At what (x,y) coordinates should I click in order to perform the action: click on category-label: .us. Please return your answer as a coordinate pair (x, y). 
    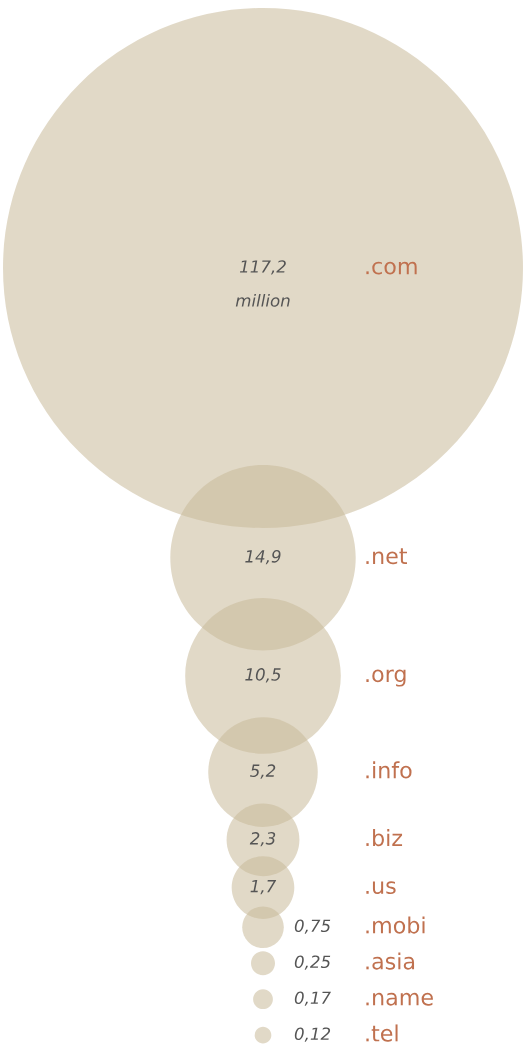
    Looking at the image, I should click on (381, 888).